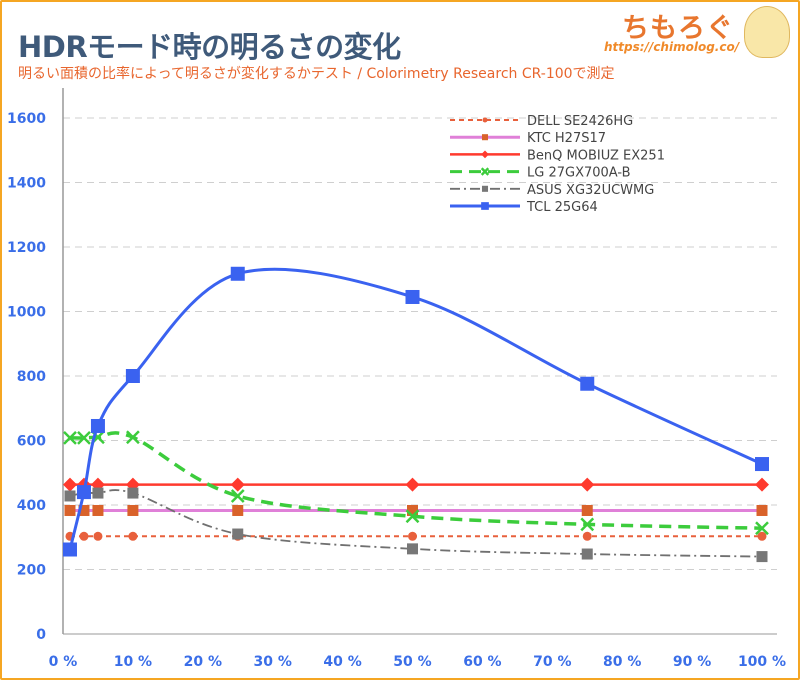 This screenshot has width=800, height=680. I want to click on y-tick-label: 800, so click(31, 377).